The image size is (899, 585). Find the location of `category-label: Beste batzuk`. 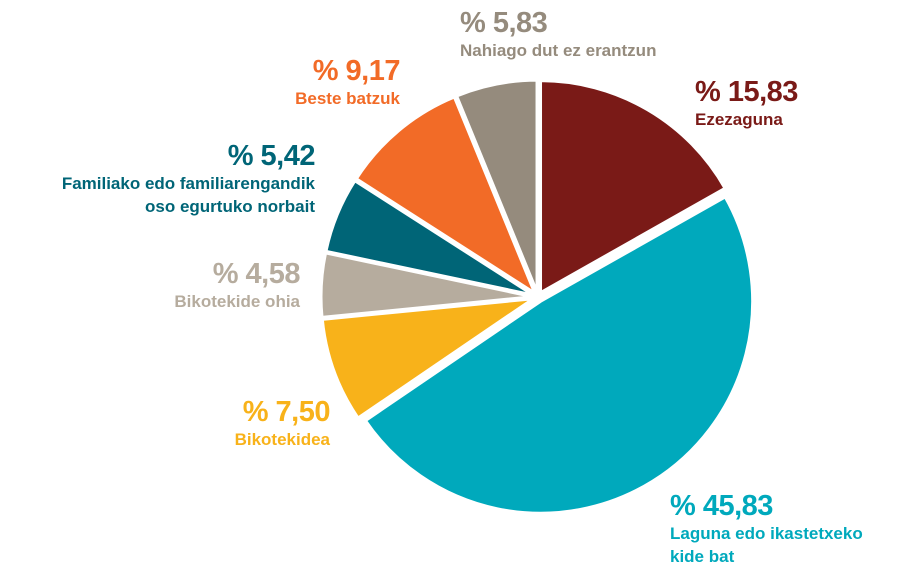

category-label: Beste batzuk is located at coordinates (347, 98).